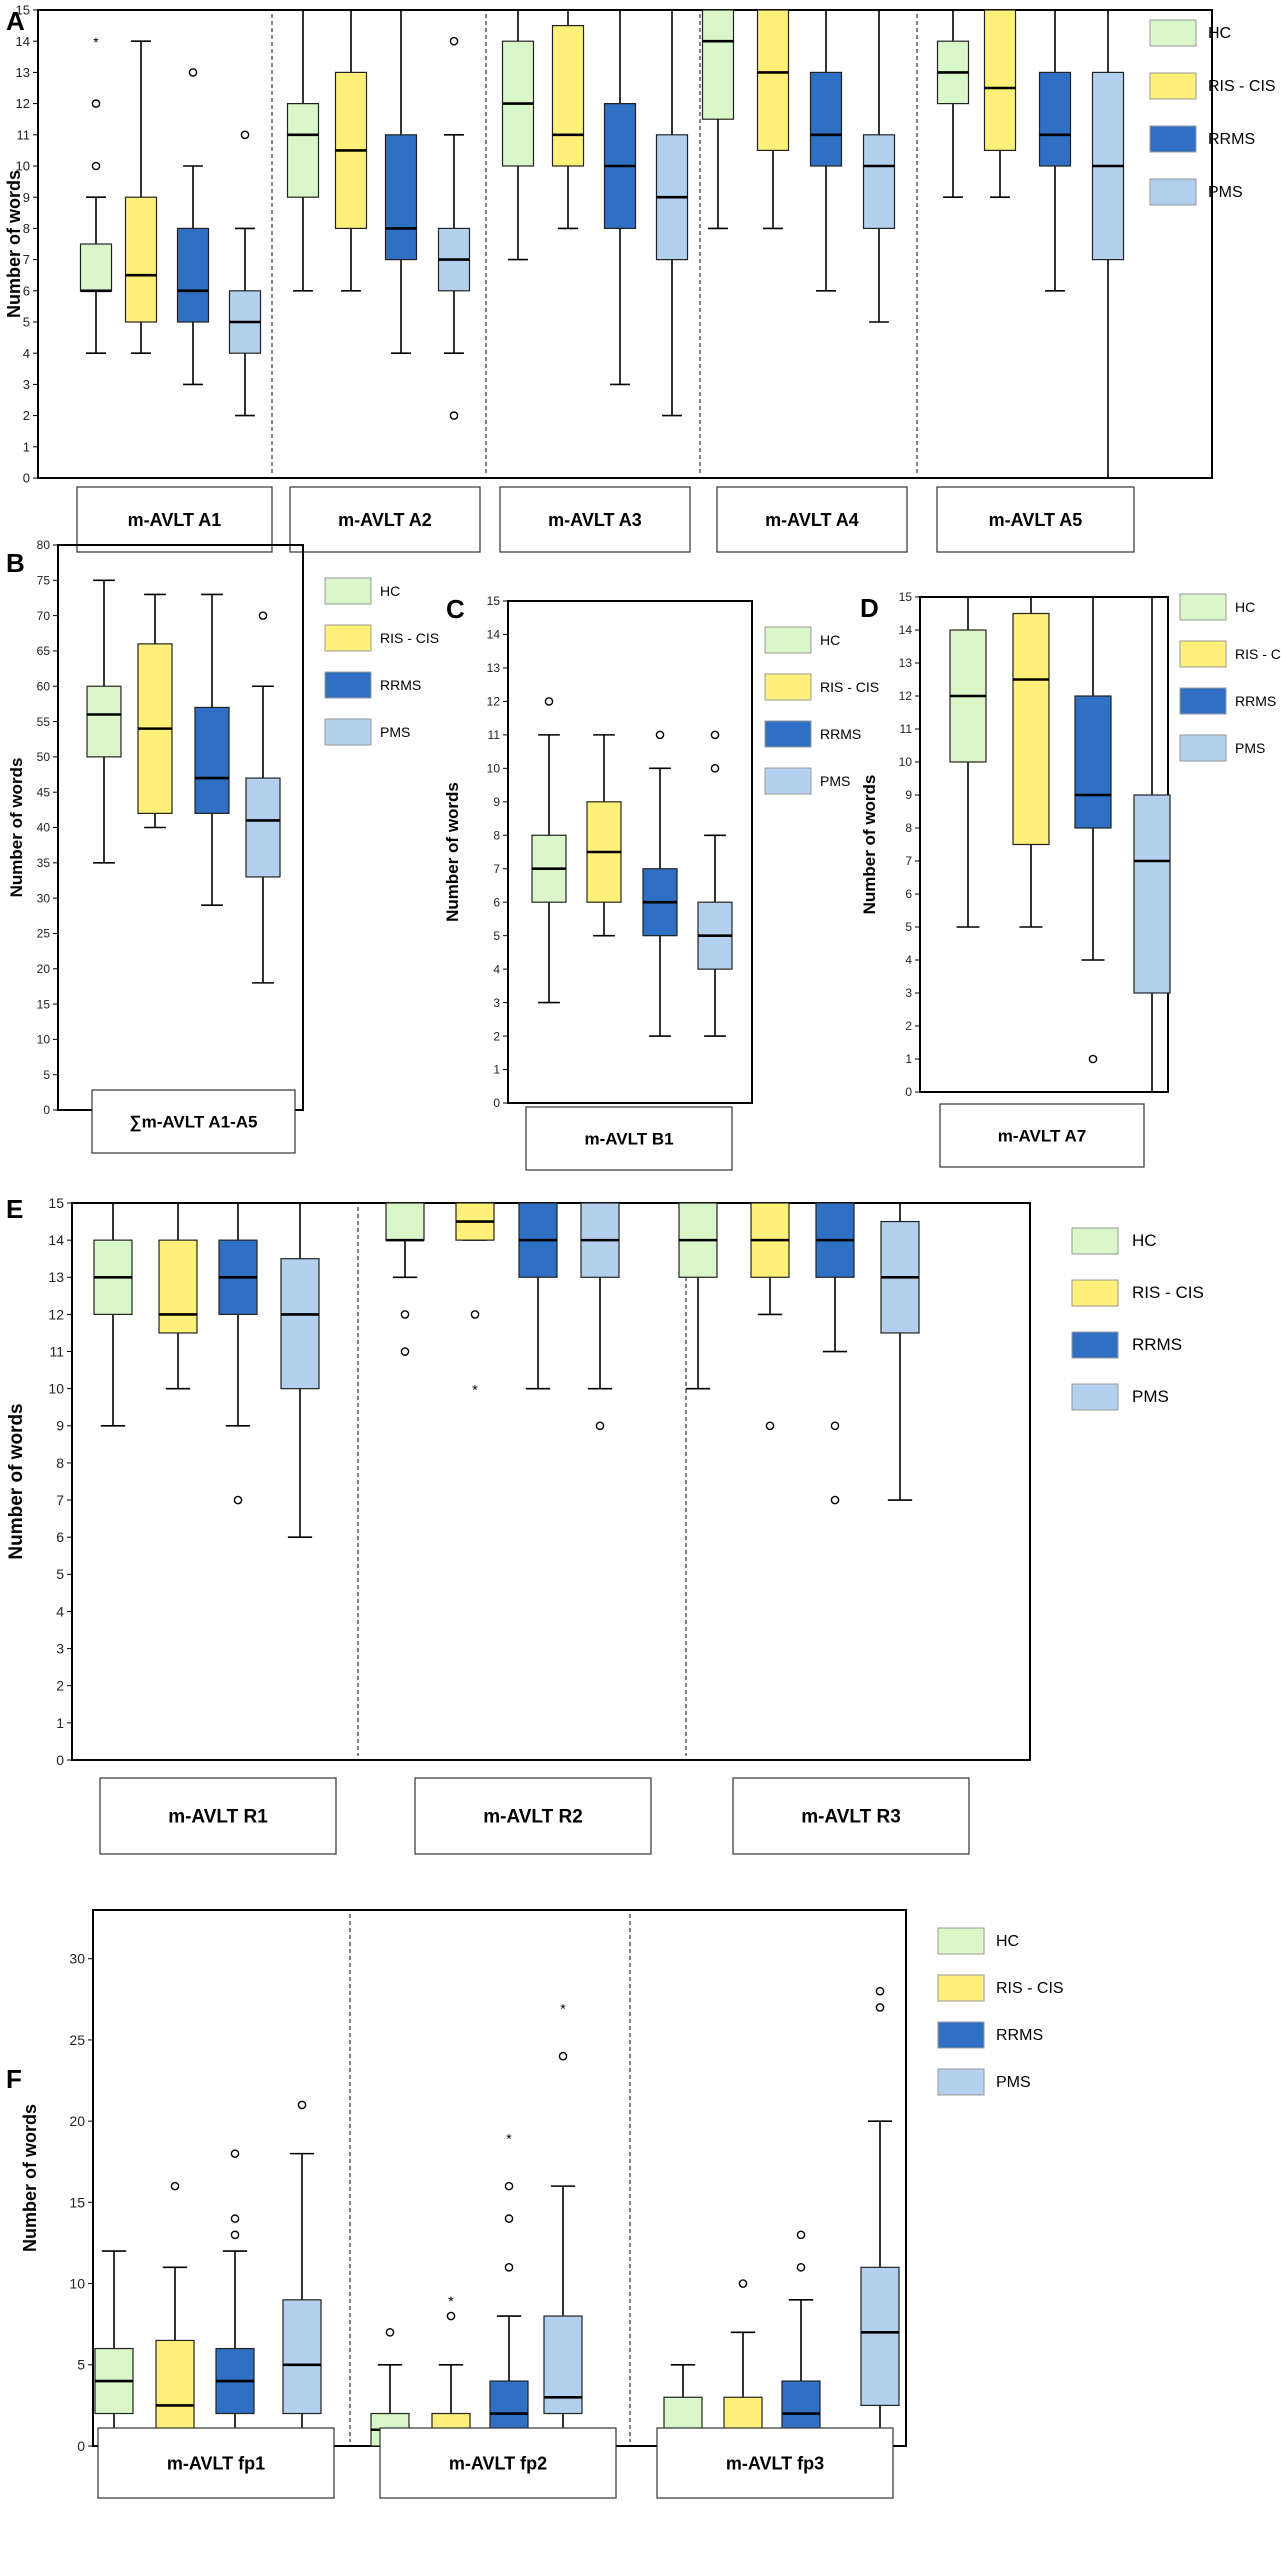 This screenshot has height=2549, width=1281. What do you see at coordinates (1250, 748) in the screenshot?
I see `legend-label-pms: PMS` at bounding box center [1250, 748].